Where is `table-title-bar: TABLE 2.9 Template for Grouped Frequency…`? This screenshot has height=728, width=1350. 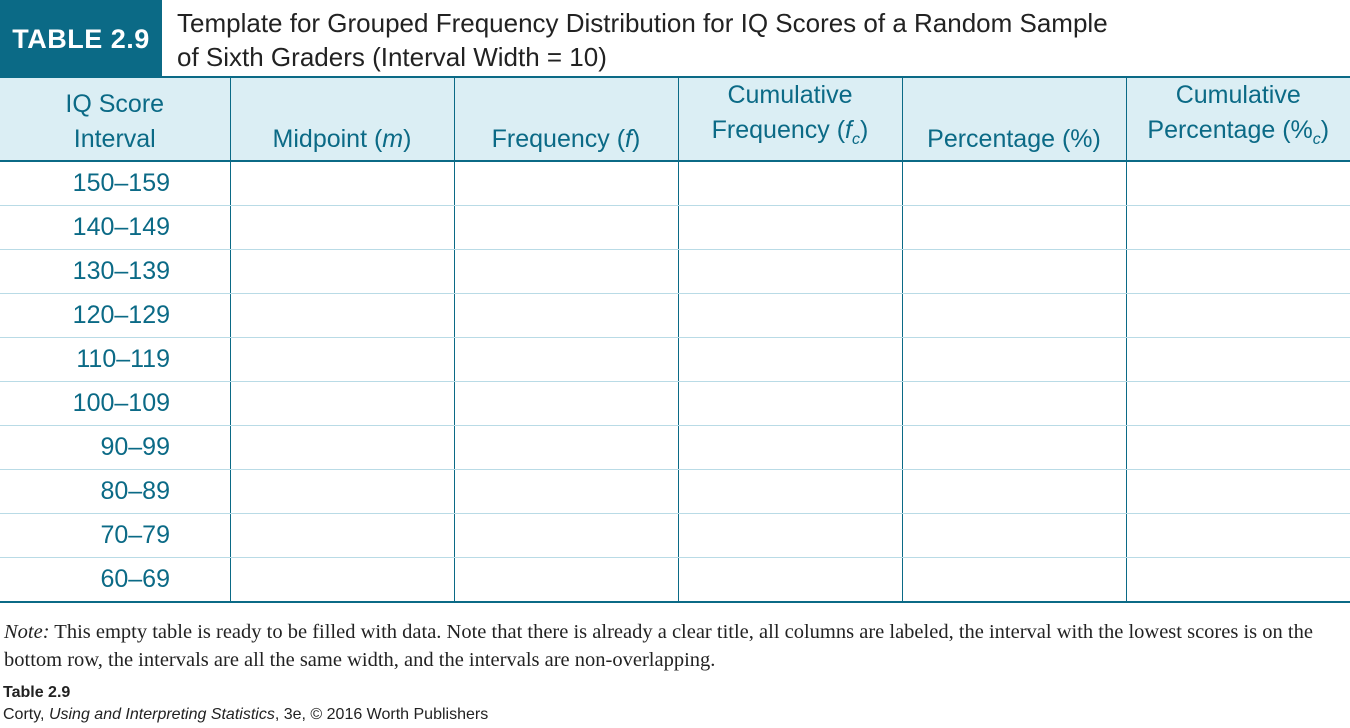 table-title-bar: TABLE 2.9 Template for Grouped Frequency… is located at coordinates (675, 39).